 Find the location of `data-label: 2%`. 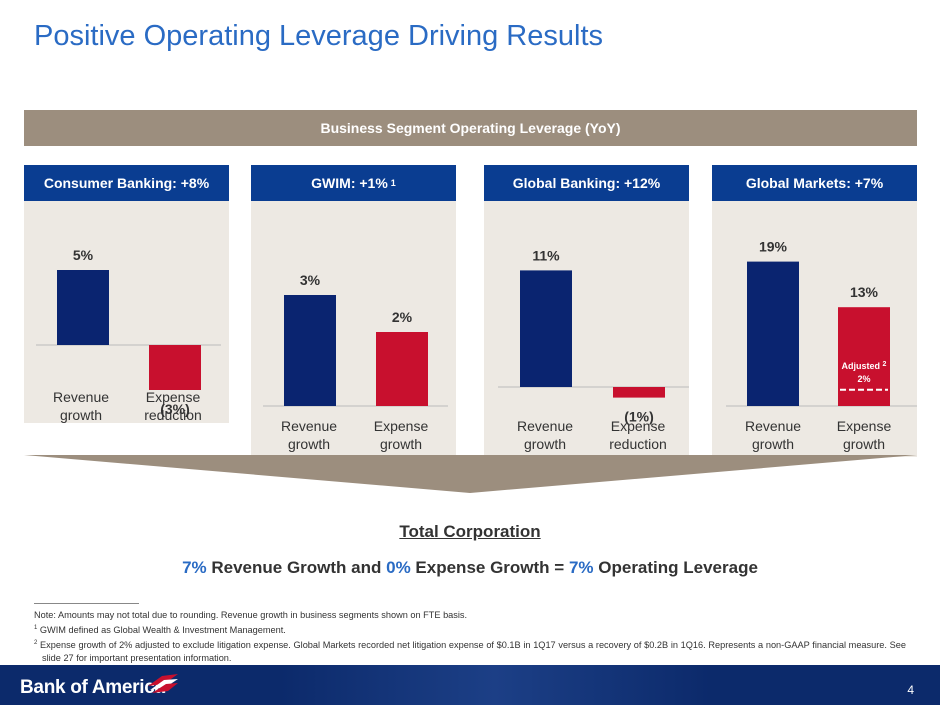

data-label: 2% is located at coordinates (402, 317).